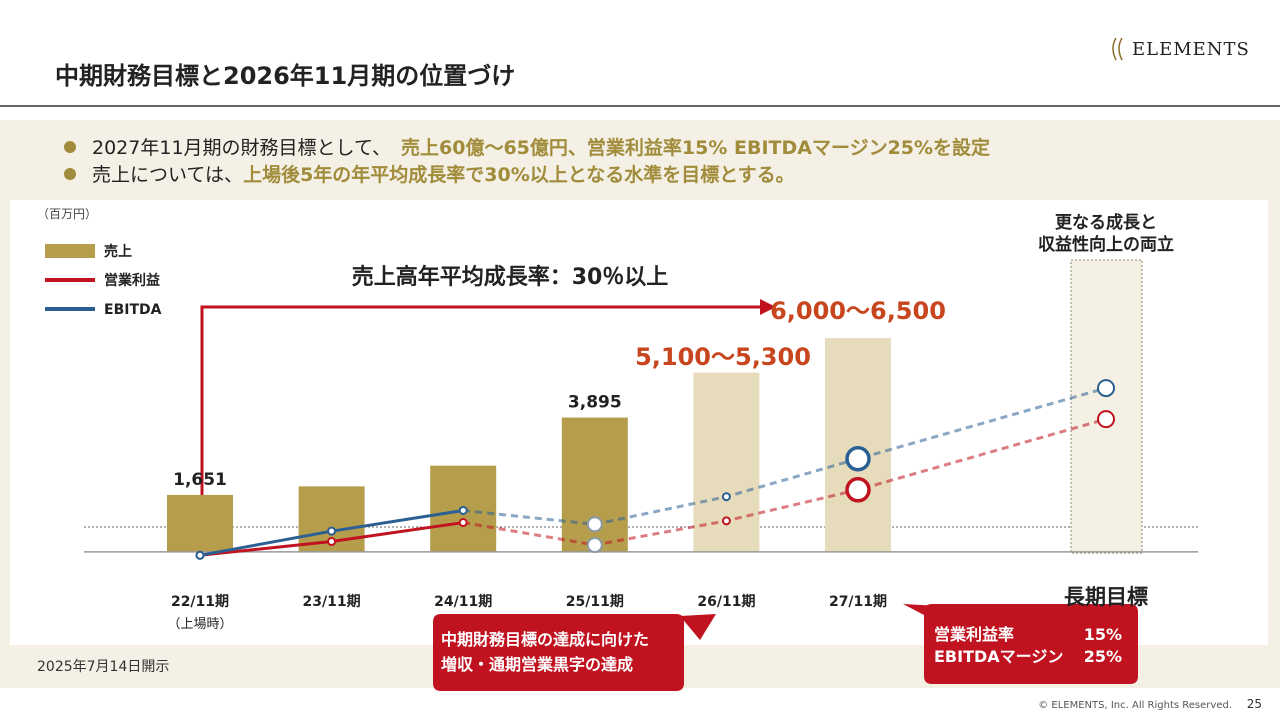 The width and height of the screenshot is (1280, 724). What do you see at coordinates (974, 634) in the screenshot?
I see `callout-text: 営業利益率` at bounding box center [974, 634].